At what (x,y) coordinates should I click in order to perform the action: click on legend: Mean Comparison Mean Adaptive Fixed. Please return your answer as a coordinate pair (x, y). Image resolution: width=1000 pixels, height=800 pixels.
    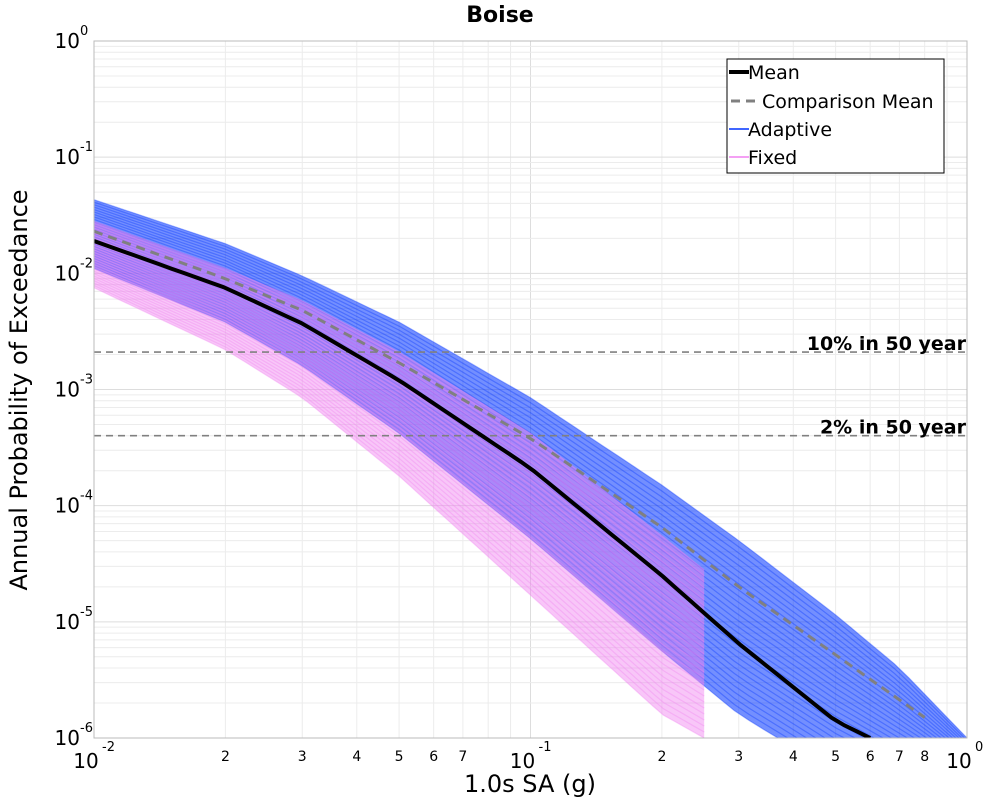
    Looking at the image, I should click on (835, 116).